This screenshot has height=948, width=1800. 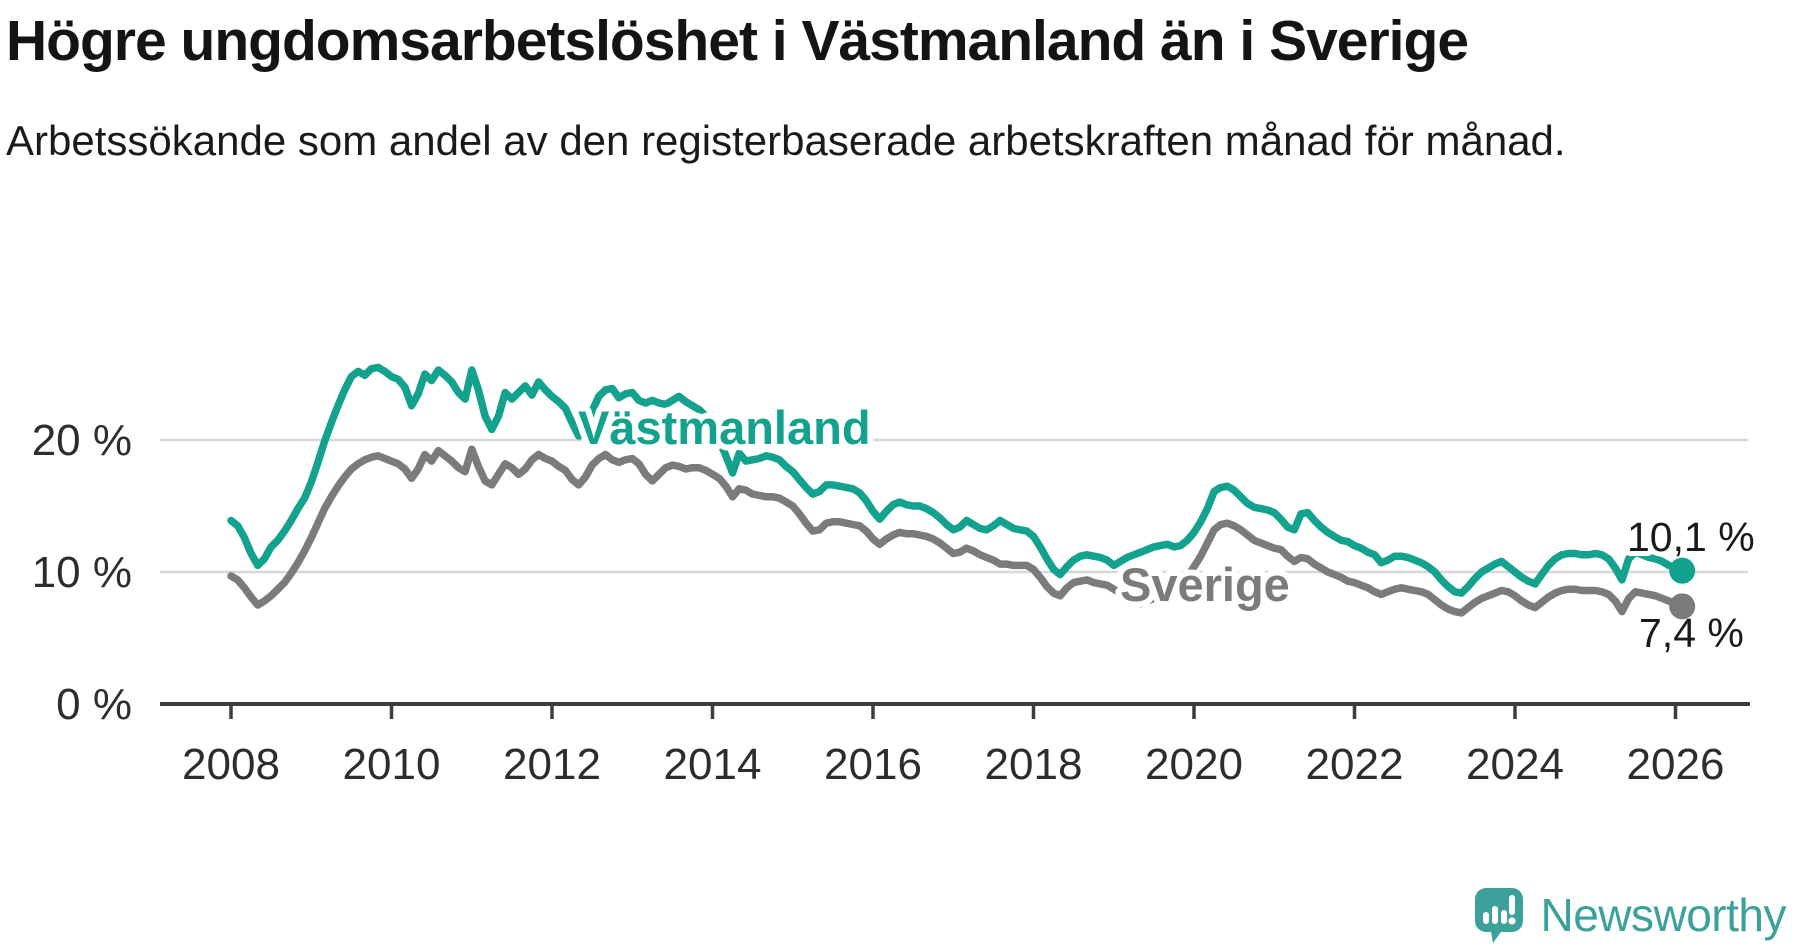 What do you see at coordinates (231, 764) in the screenshot?
I see `x-axis-label-2008: 2008` at bounding box center [231, 764].